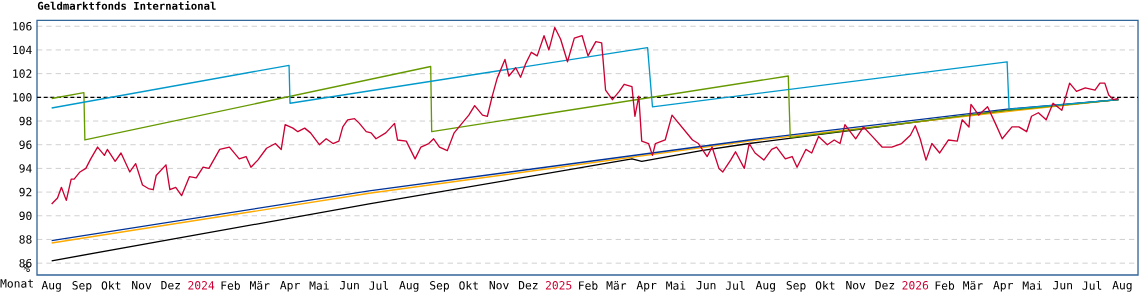  What do you see at coordinates (25, 168) in the screenshot?
I see `y-tick-label: 94` at bounding box center [25, 168].